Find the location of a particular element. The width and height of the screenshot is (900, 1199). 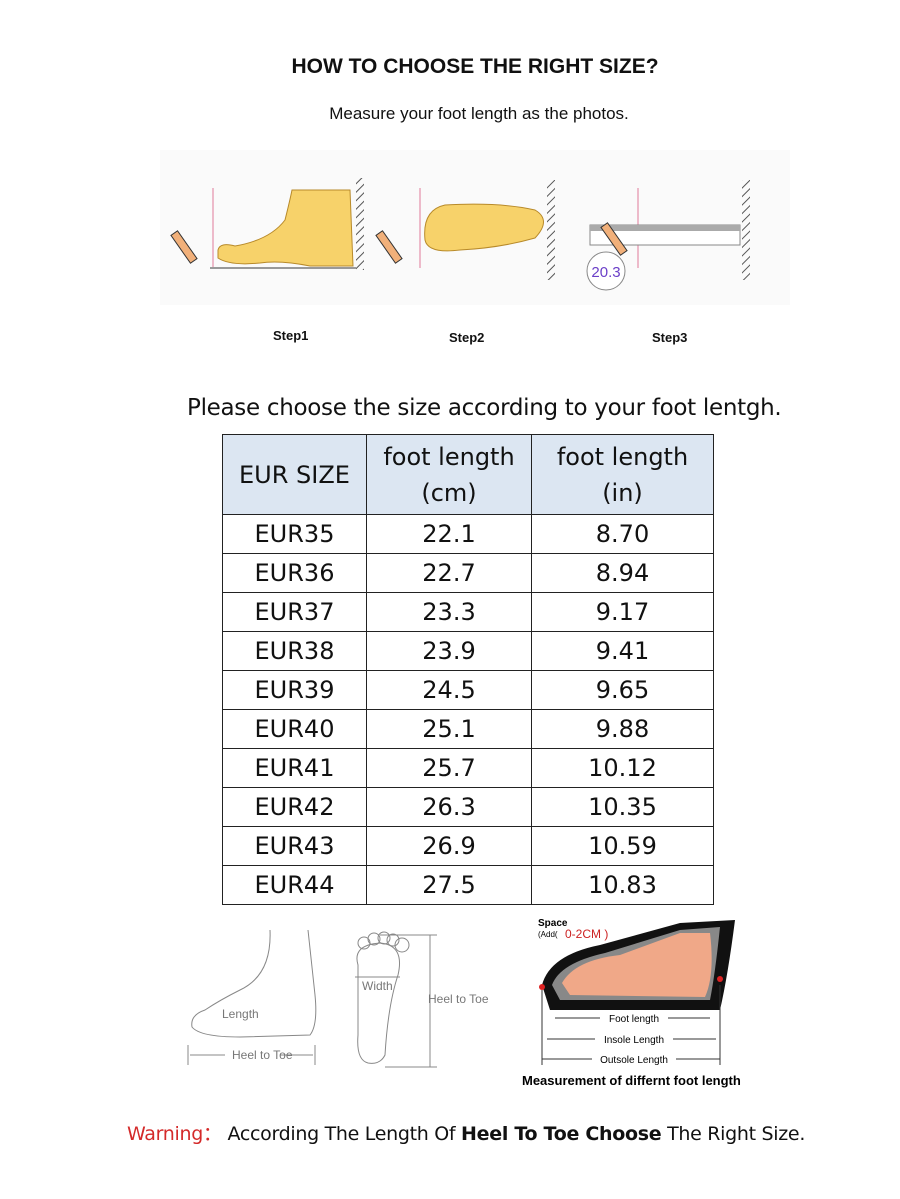

step3-reading: 20.3 is located at coordinates (605, 272).